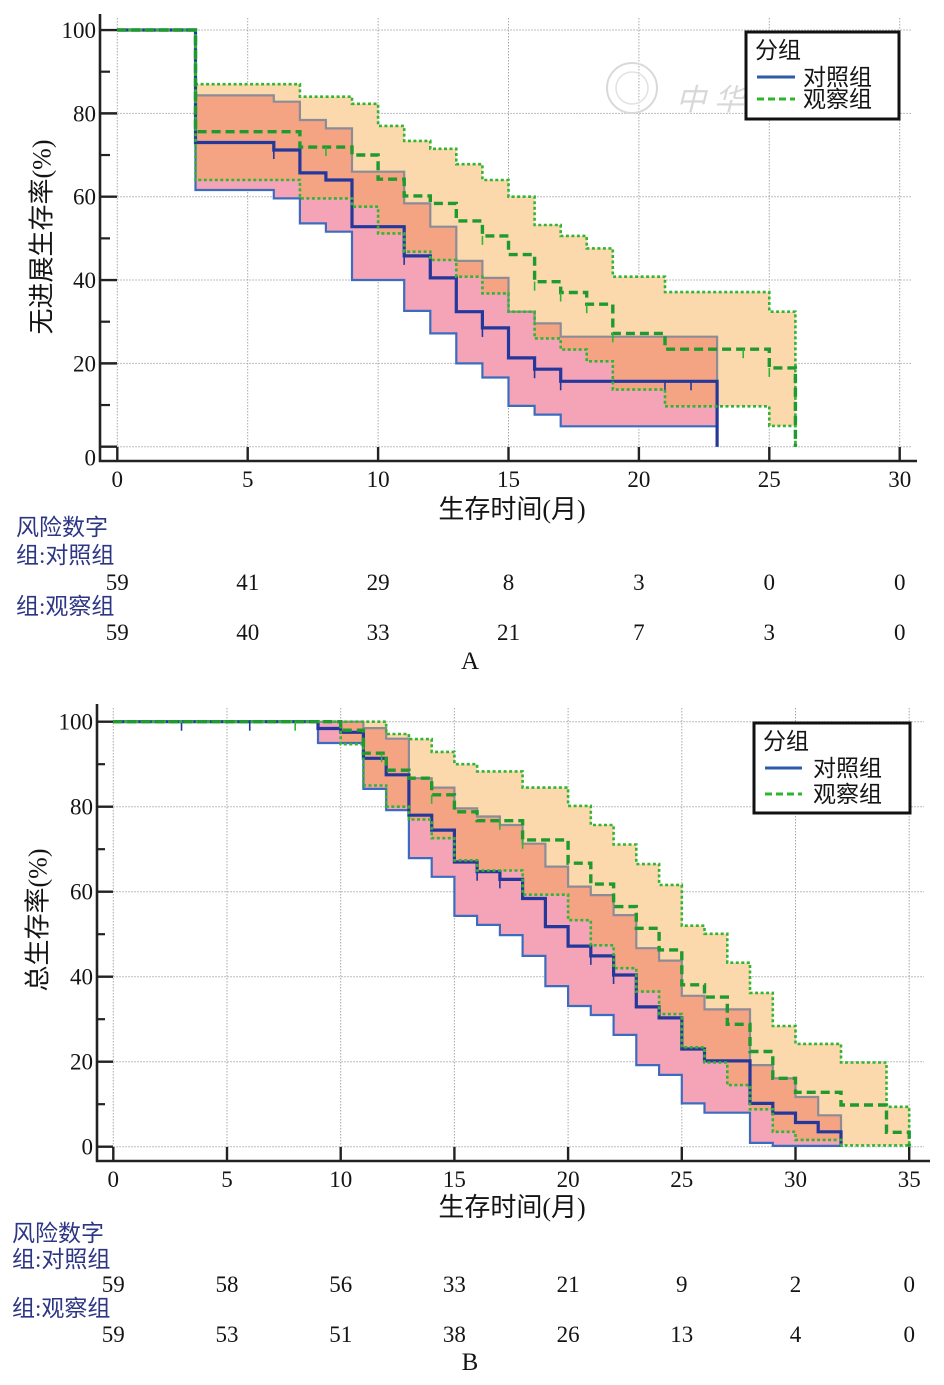 The height and width of the screenshot is (1385, 944). What do you see at coordinates (340, 1284) in the screenshot?
I see `risk-count: 56` at bounding box center [340, 1284].